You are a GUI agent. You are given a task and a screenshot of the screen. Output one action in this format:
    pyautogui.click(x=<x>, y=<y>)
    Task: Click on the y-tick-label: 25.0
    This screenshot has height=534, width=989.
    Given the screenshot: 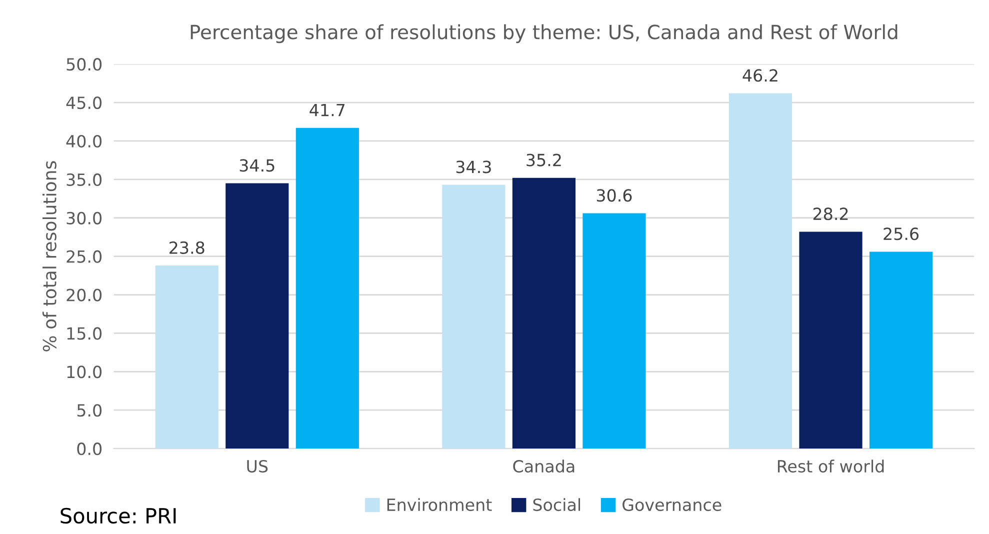 What is the action you would take?
    pyautogui.click(x=84, y=256)
    